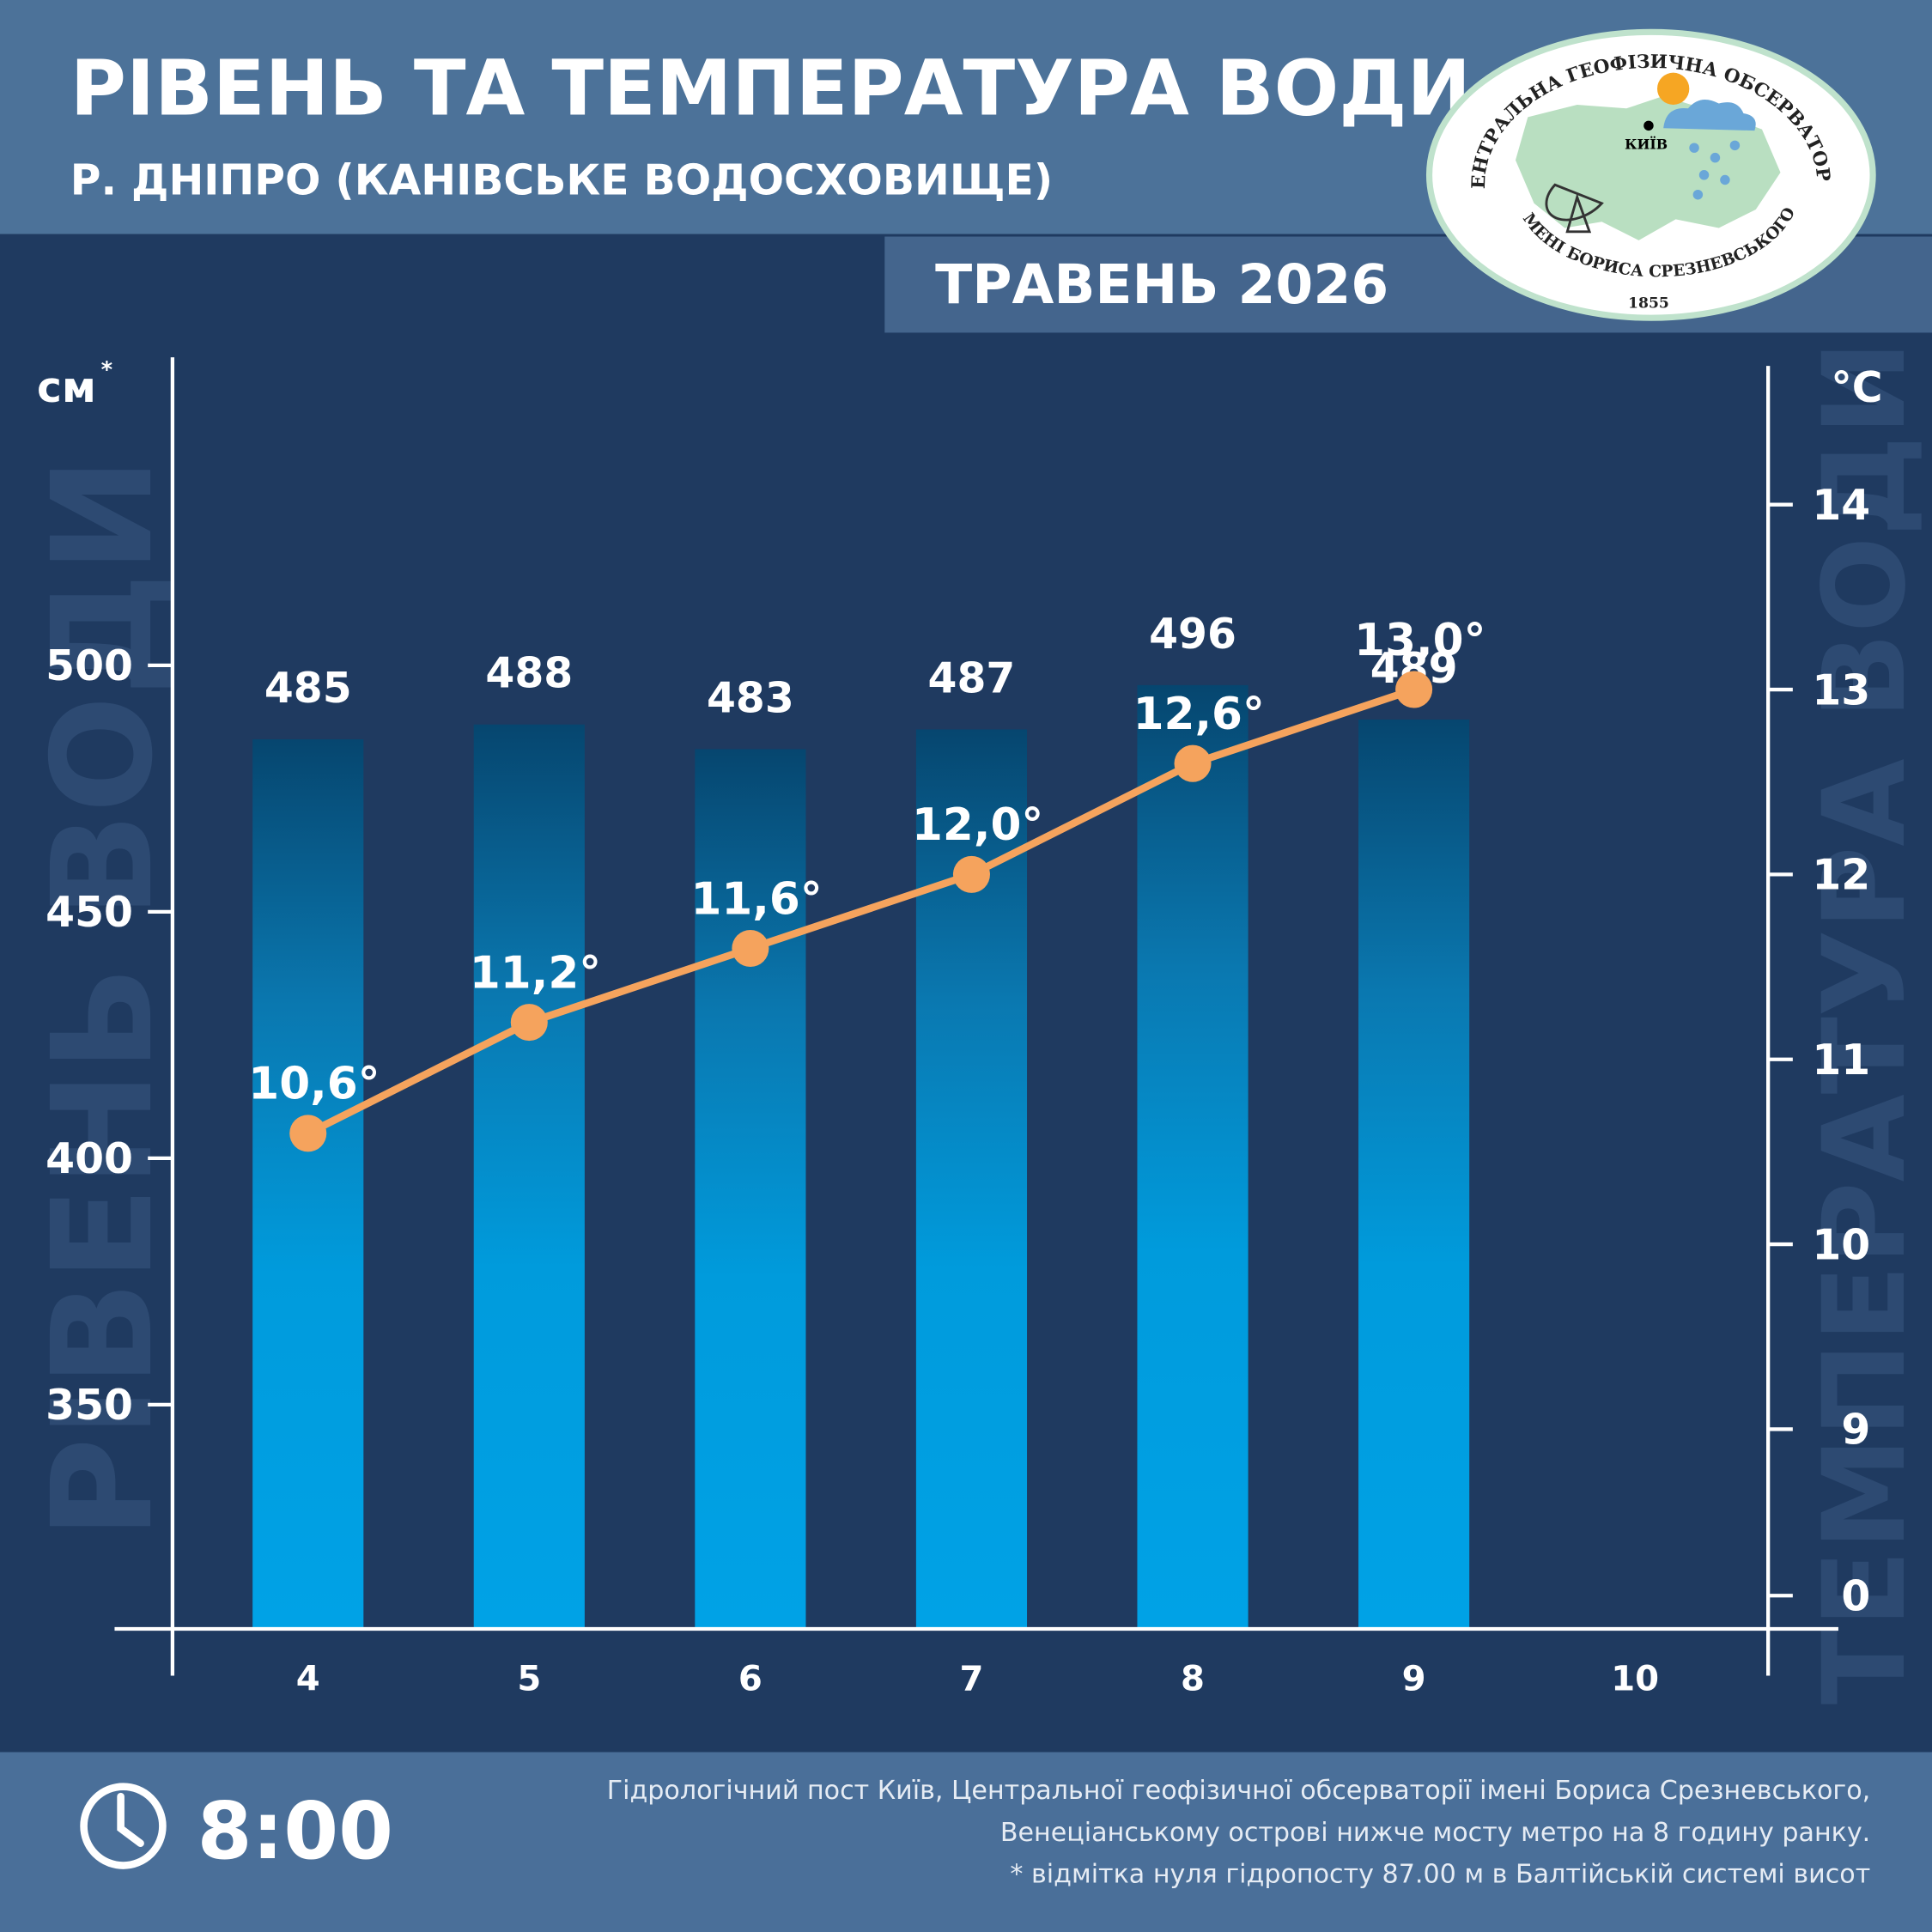 The width and height of the screenshot is (1932, 1932). I want to click on clock-icon, so click(123, 1826).